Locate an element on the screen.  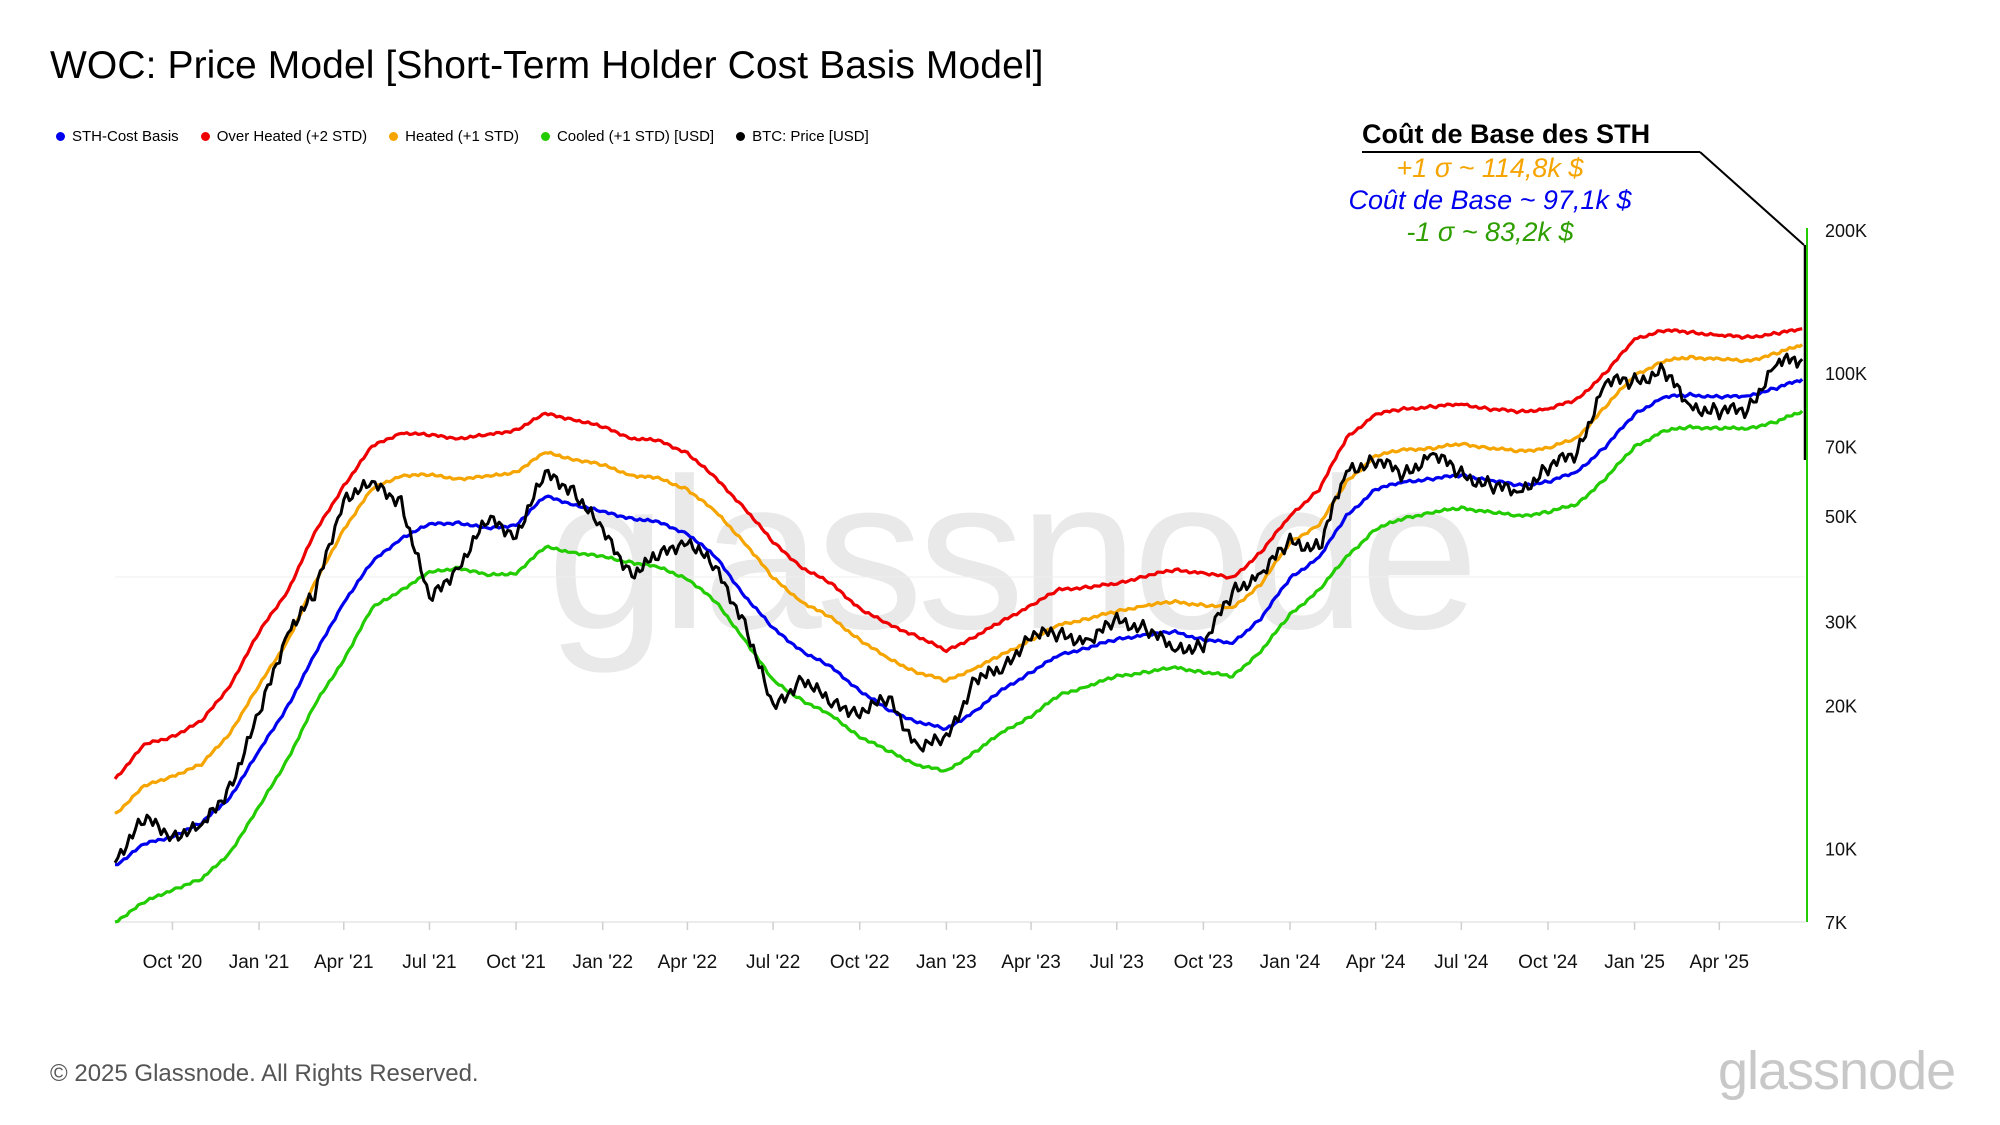
x-tick-label: Jul '24 is located at coordinates (1461, 962).